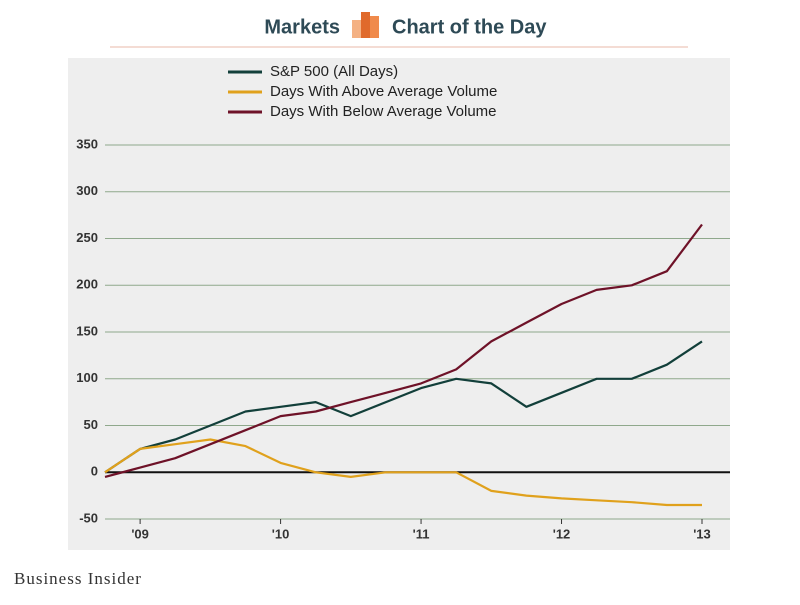  Describe the element at coordinates (403, 472) in the screenshot. I see `series-line` at that location.